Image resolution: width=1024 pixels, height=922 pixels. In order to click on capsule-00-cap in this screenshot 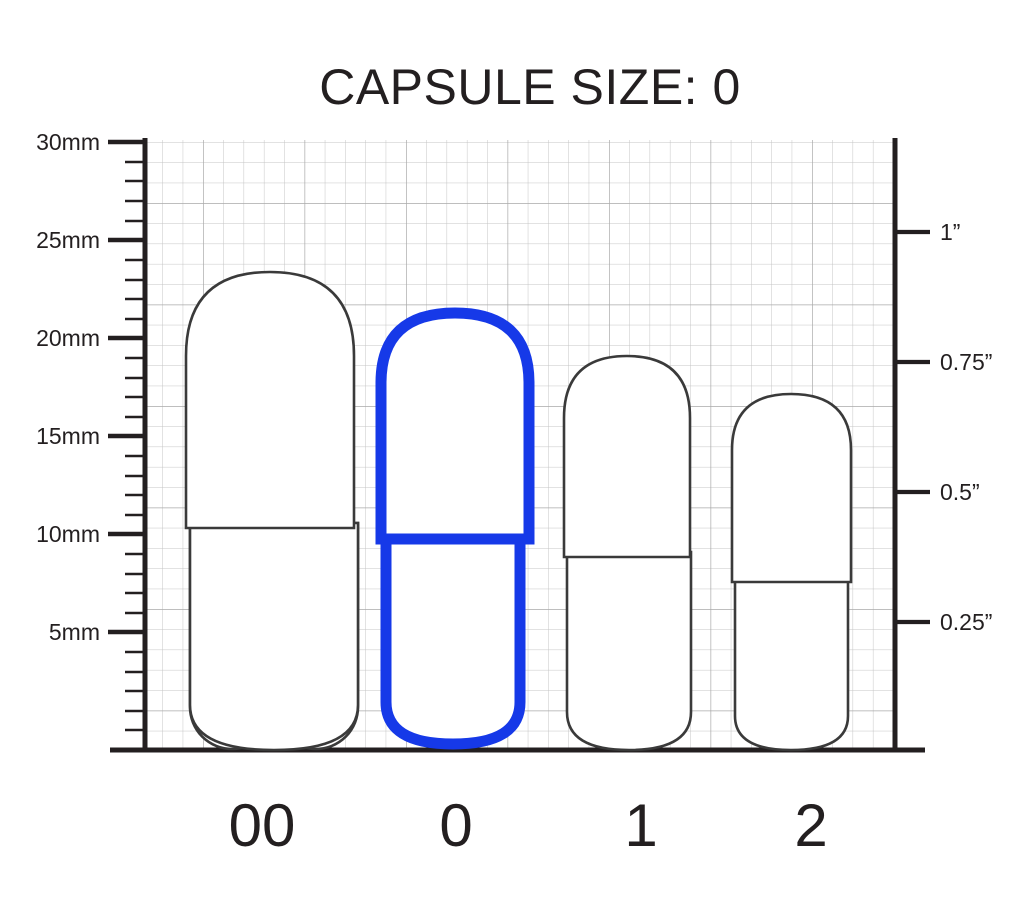, I will do `click(270, 400)`.